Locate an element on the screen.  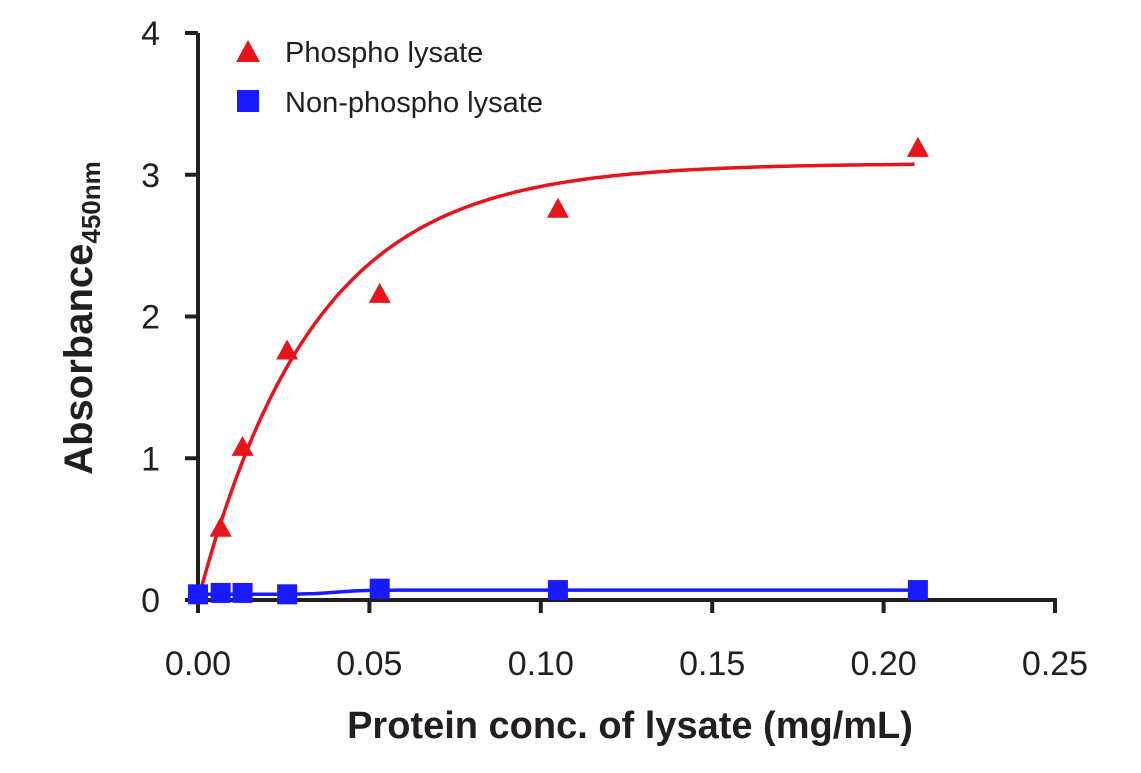
y-axis-label-subscript: 450nm is located at coordinates (91, 202).